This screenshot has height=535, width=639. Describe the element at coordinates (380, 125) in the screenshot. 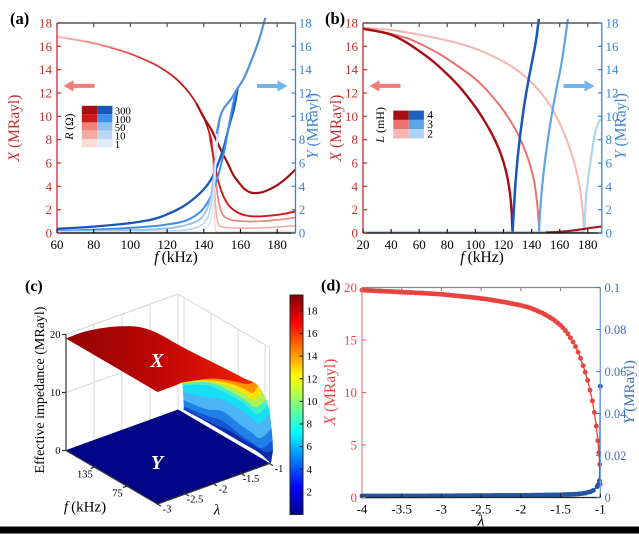

I see `svg-text: L (mH)` at that location.